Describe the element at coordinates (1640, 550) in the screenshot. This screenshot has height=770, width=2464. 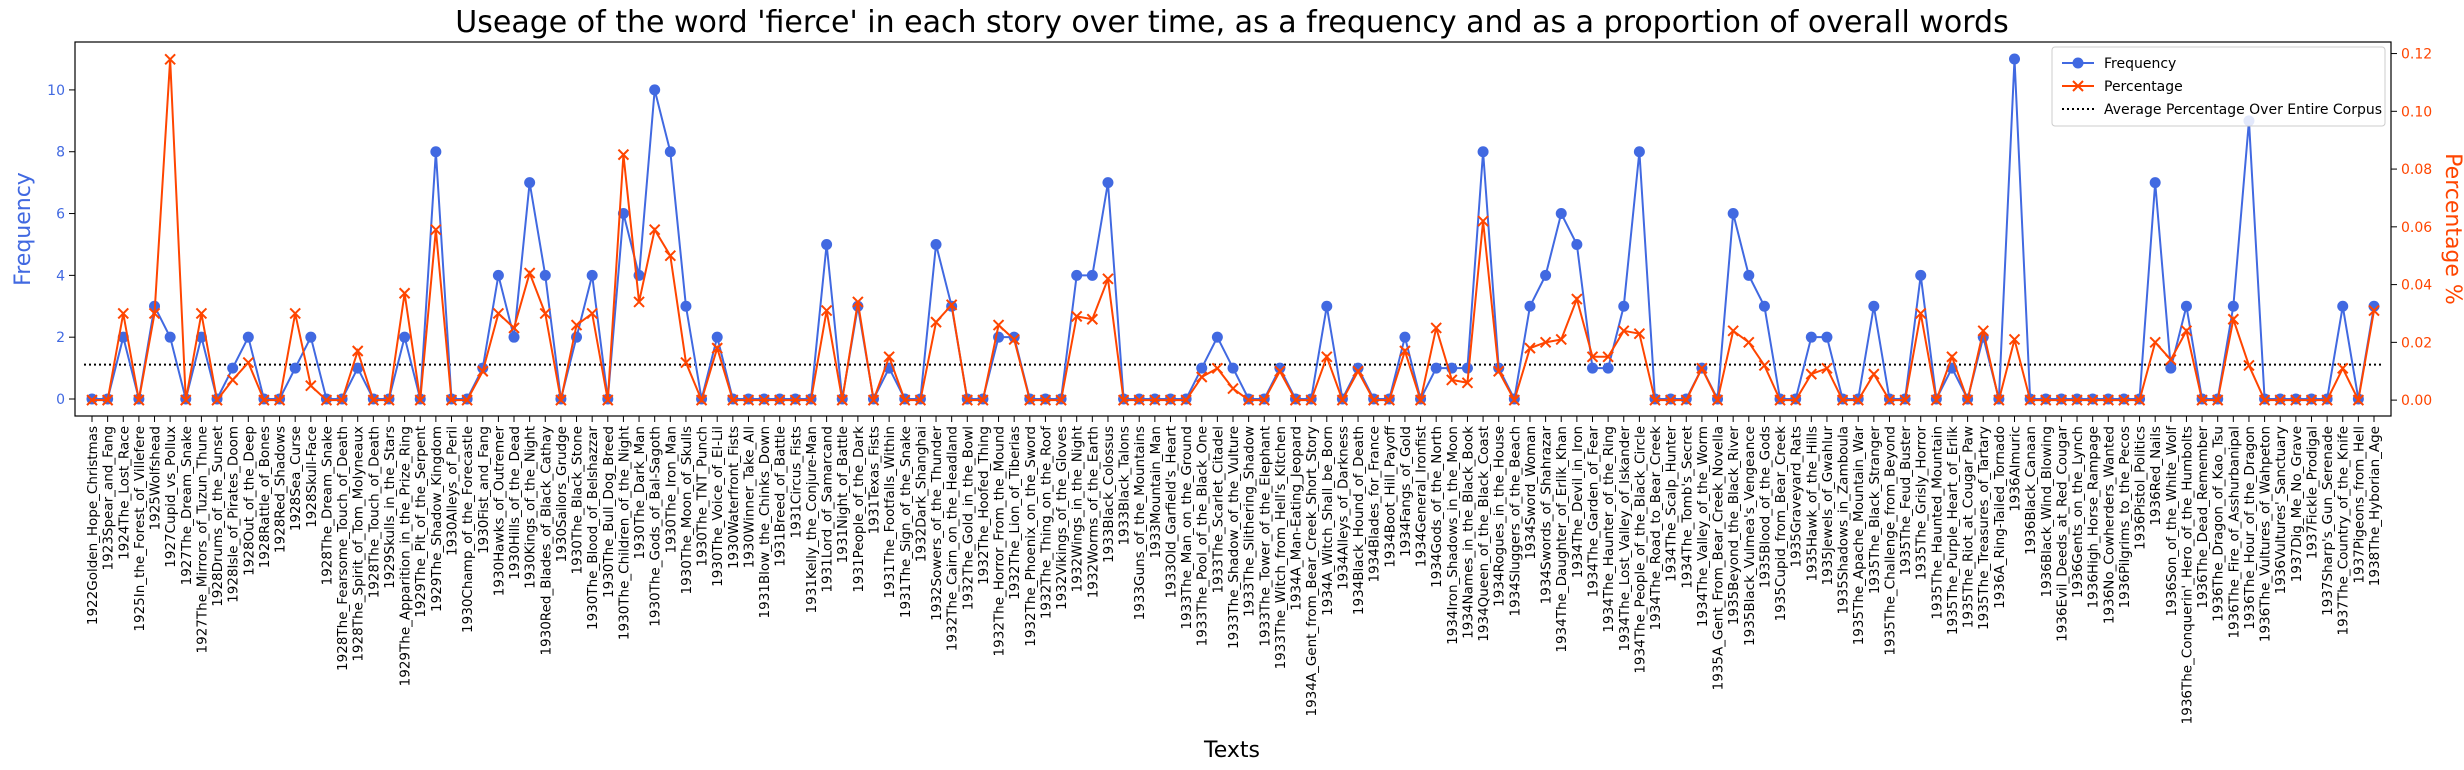
I see `x-tick-label: 1934The_People_of_the_Black_Circle` at that location.